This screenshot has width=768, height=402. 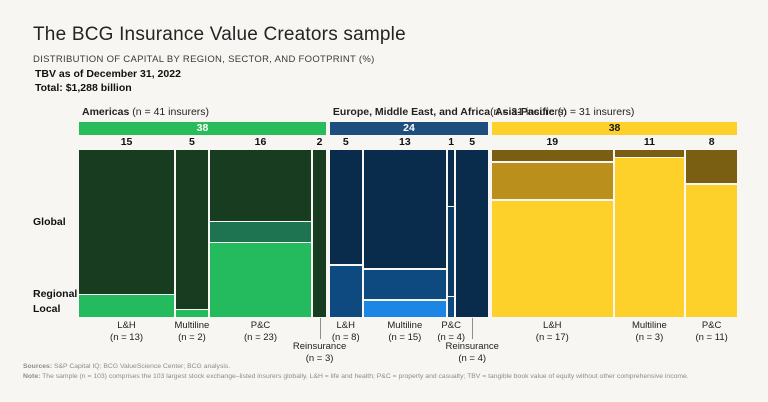 I want to click on sector-label-lh: L&H (n = 17), so click(x=552, y=331).